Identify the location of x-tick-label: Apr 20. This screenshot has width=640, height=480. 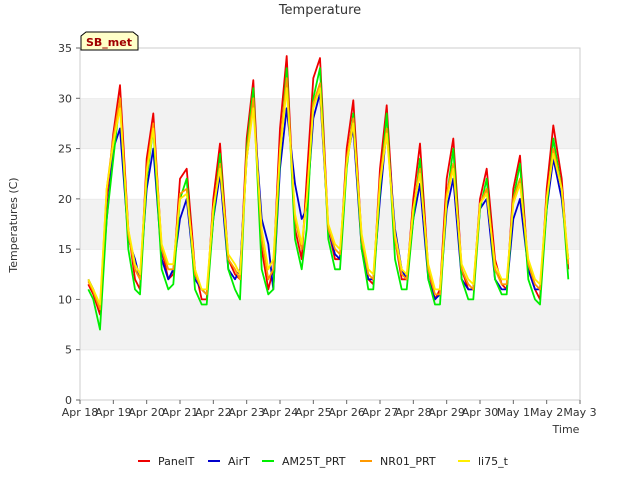
(146, 412).